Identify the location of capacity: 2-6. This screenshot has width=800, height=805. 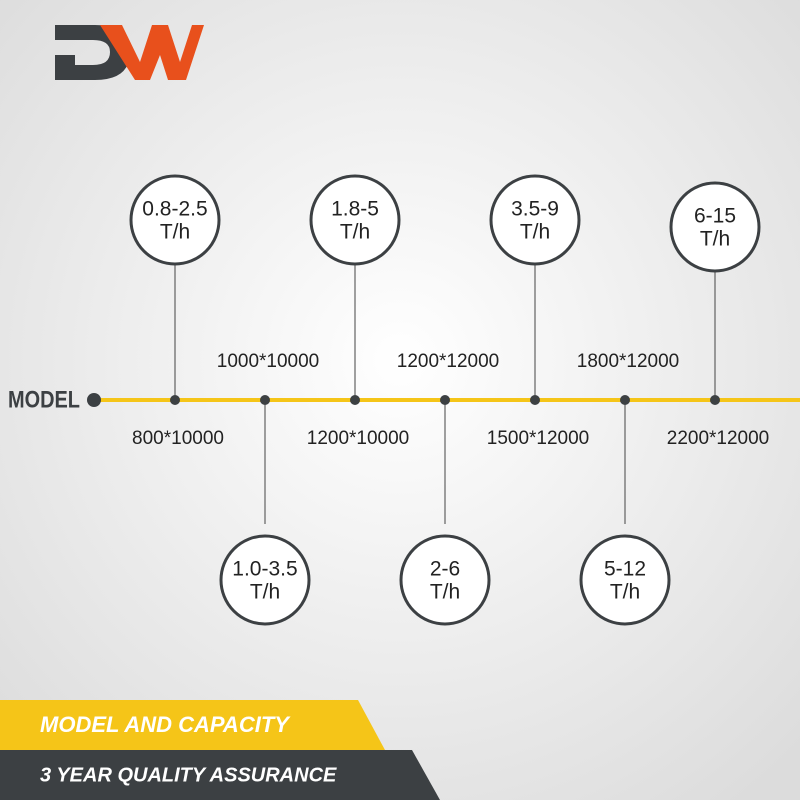
(445, 569).